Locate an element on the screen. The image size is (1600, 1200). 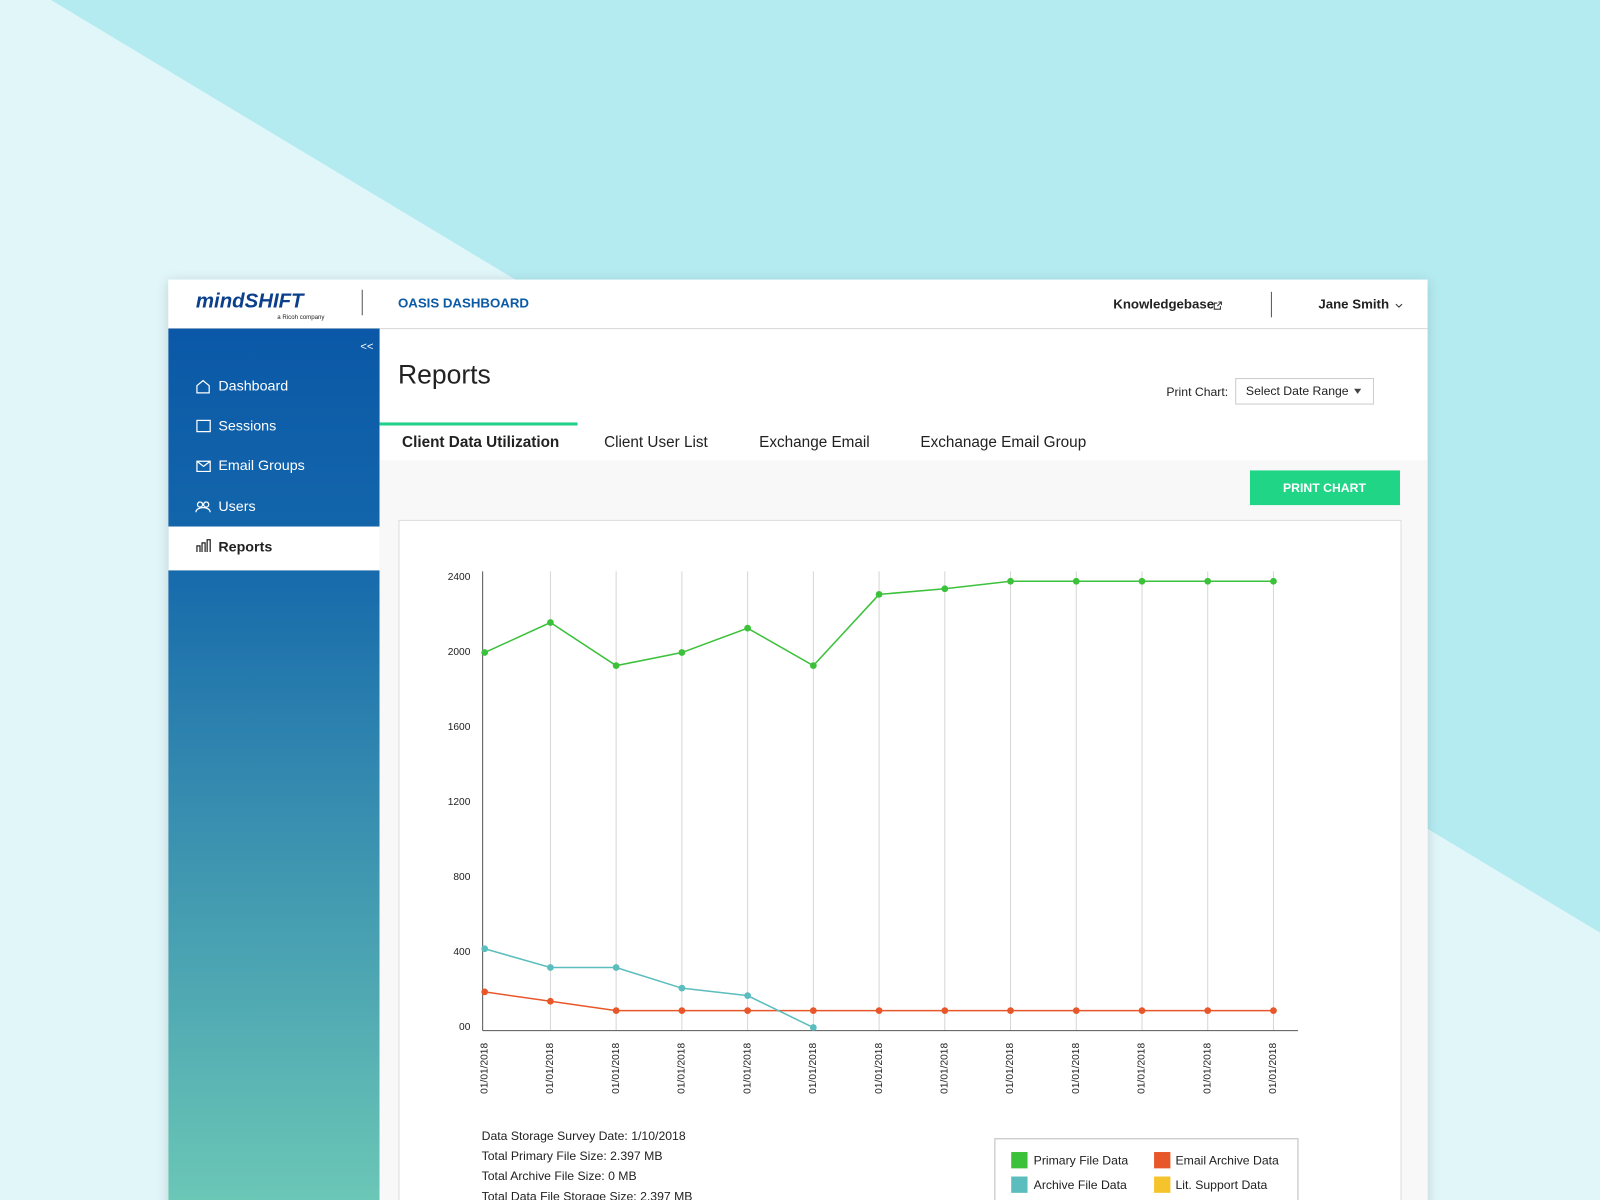
y-tick-label: 800 is located at coordinates (461, 877).